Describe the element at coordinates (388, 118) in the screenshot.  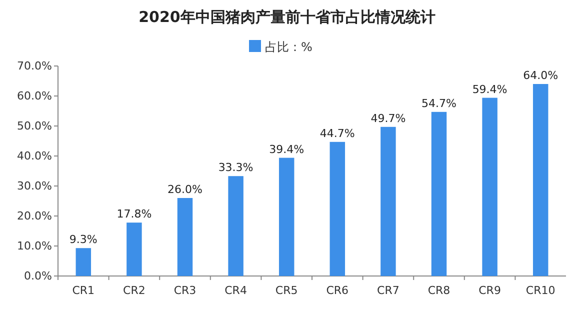
I see `data-label: 49.7%` at that location.